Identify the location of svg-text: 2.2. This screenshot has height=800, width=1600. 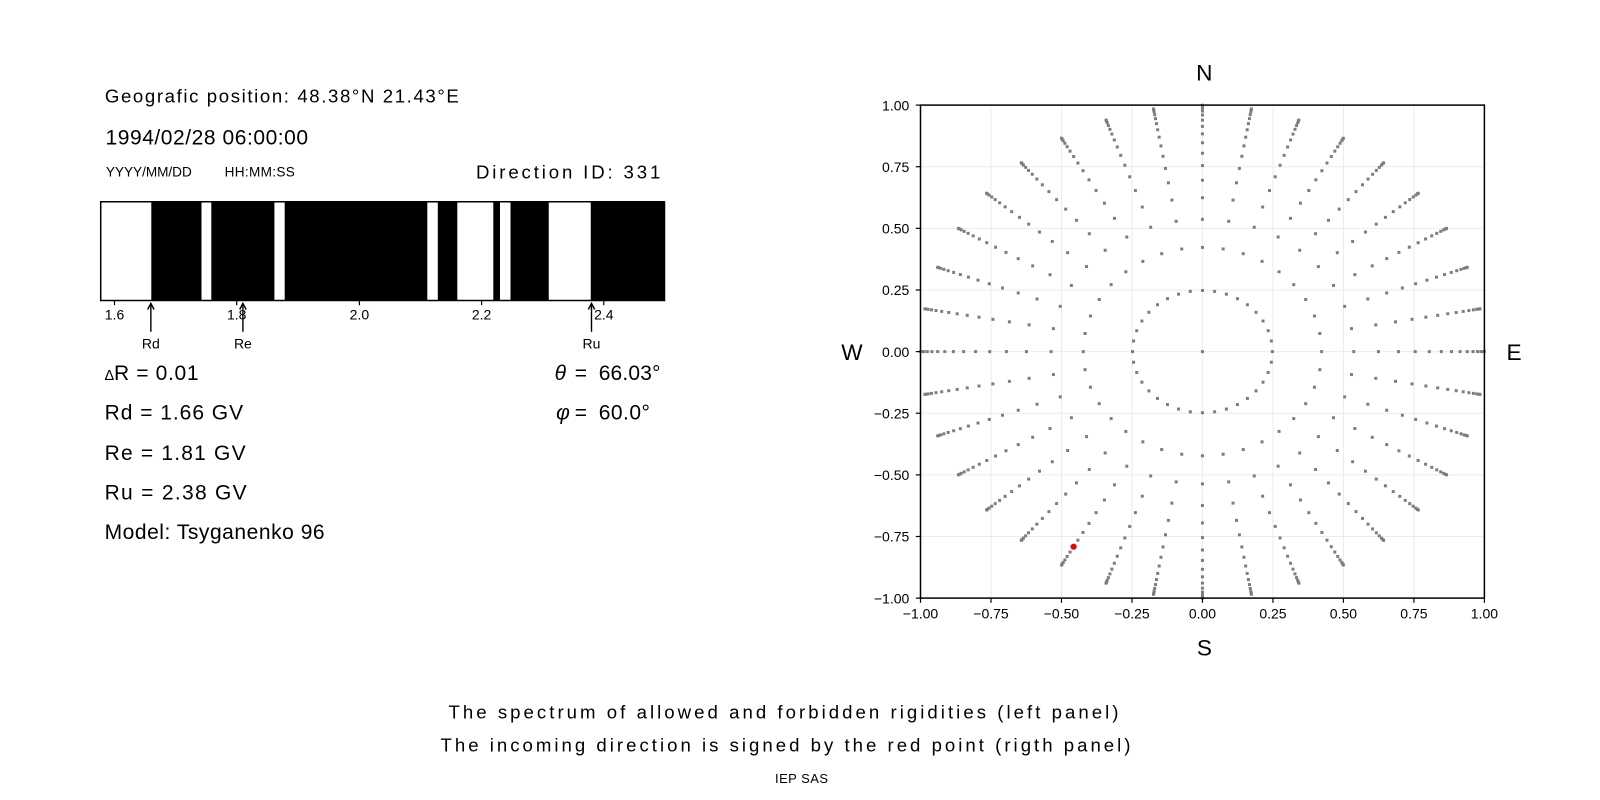
(482, 315).